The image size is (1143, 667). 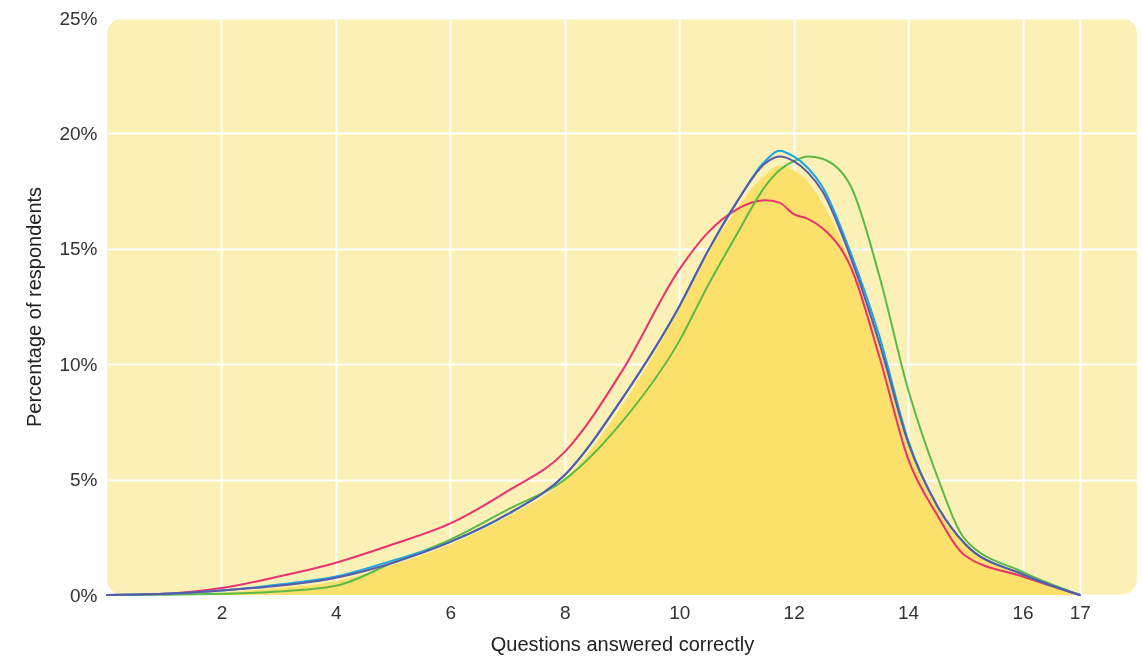 I want to click on y-tick-label: 20%, so click(x=78, y=133).